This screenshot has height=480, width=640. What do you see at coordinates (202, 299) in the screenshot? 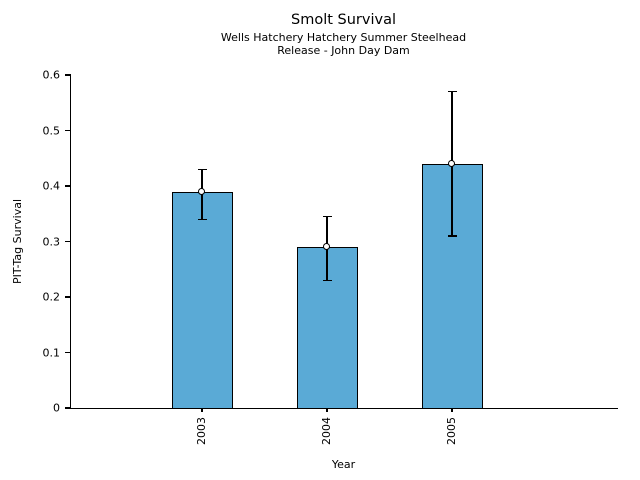
I see `bar-2003` at bounding box center [202, 299].